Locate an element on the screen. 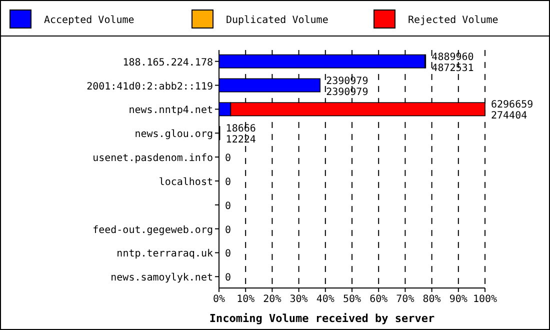 The image size is (550, 330). x-tick-label: 50% is located at coordinates (352, 299).